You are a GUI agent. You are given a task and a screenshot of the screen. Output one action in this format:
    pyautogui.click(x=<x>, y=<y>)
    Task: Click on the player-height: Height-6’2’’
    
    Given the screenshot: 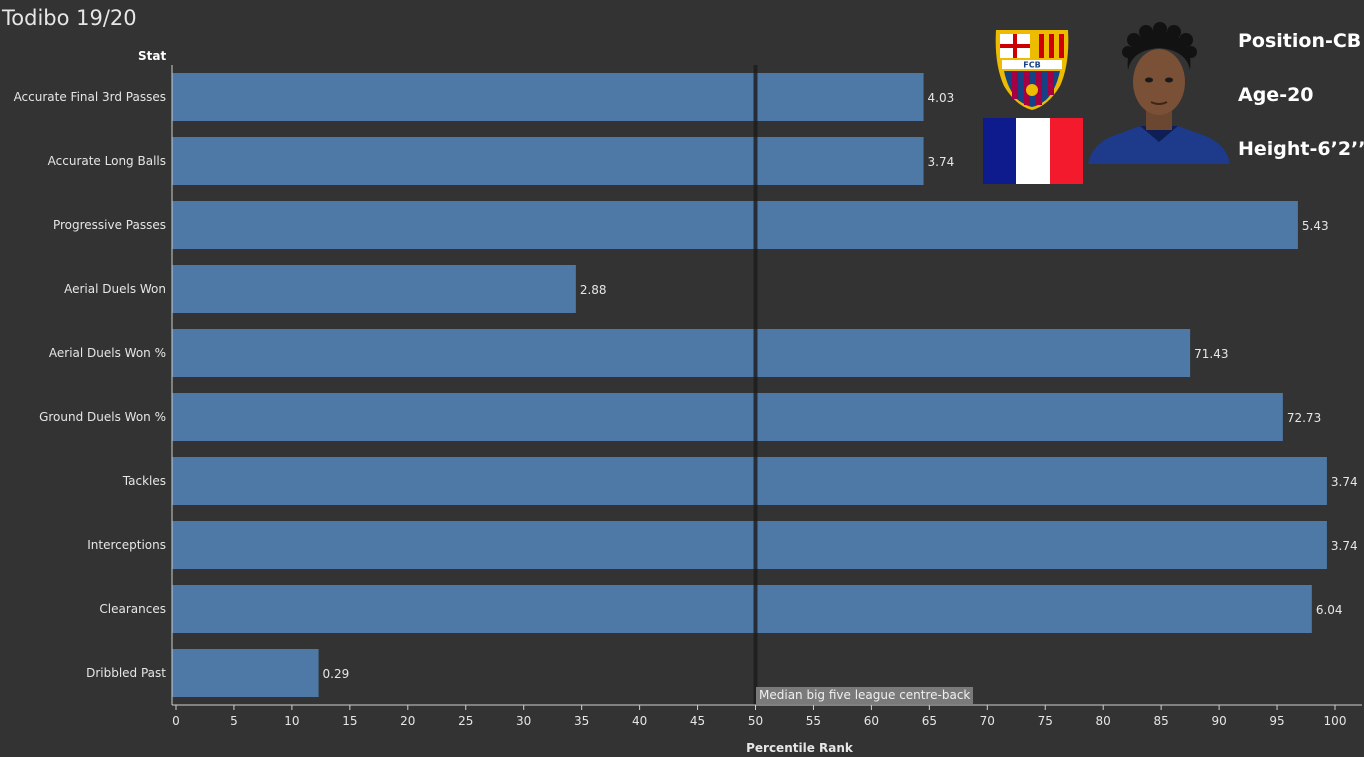 What is the action you would take?
    pyautogui.click(x=1301, y=149)
    